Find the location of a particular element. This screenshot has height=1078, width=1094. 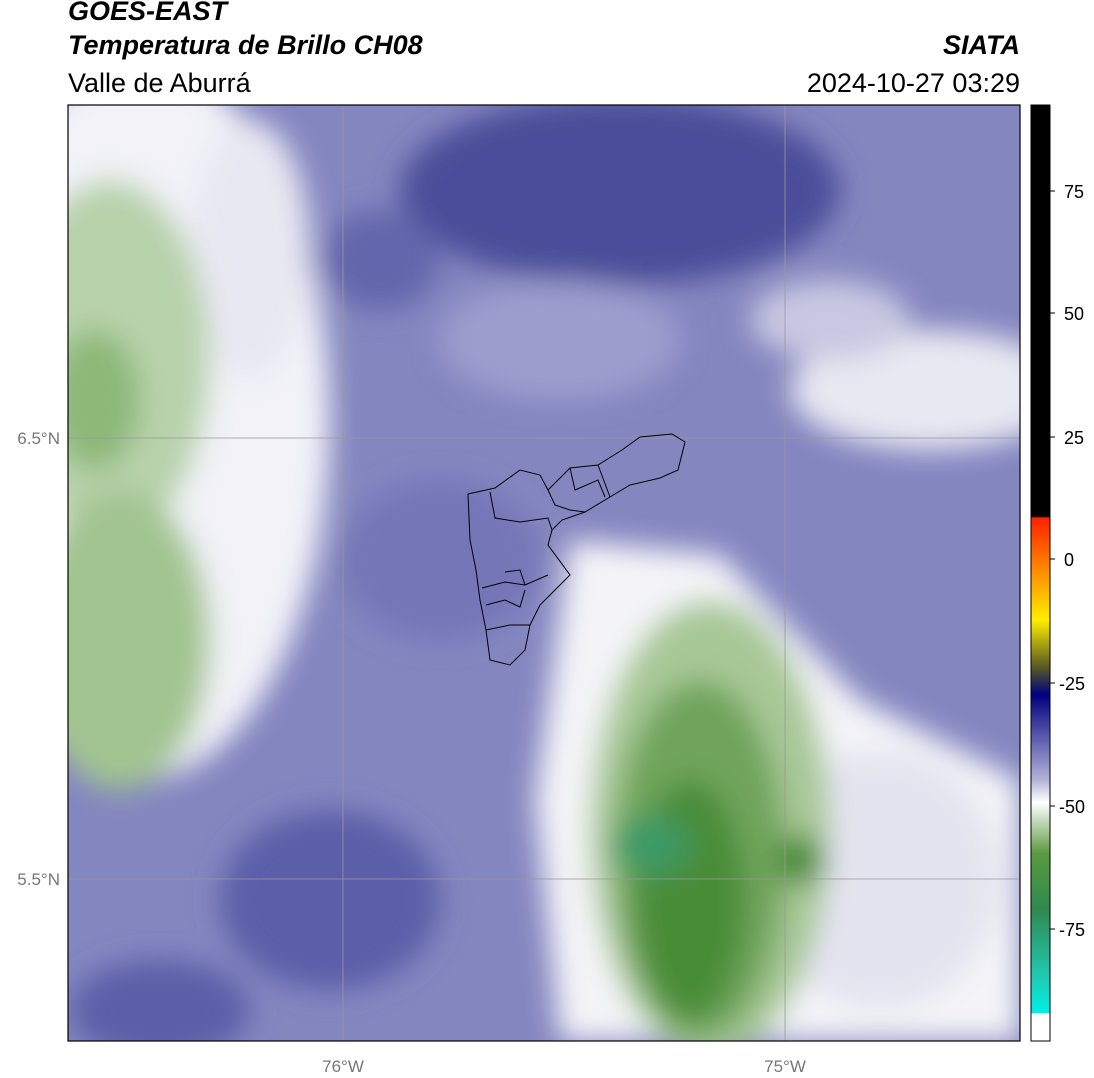

lon-label: 76°W is located at coordinates (343, 1066).